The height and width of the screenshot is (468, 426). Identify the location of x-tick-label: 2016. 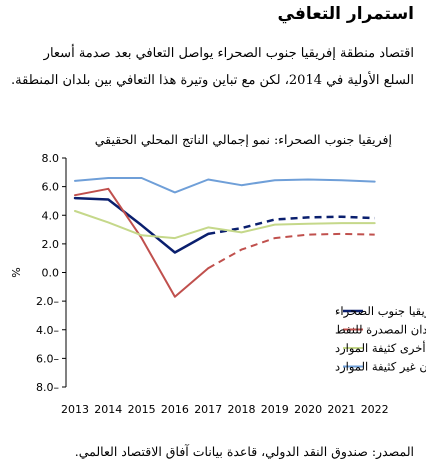
(175, 409).